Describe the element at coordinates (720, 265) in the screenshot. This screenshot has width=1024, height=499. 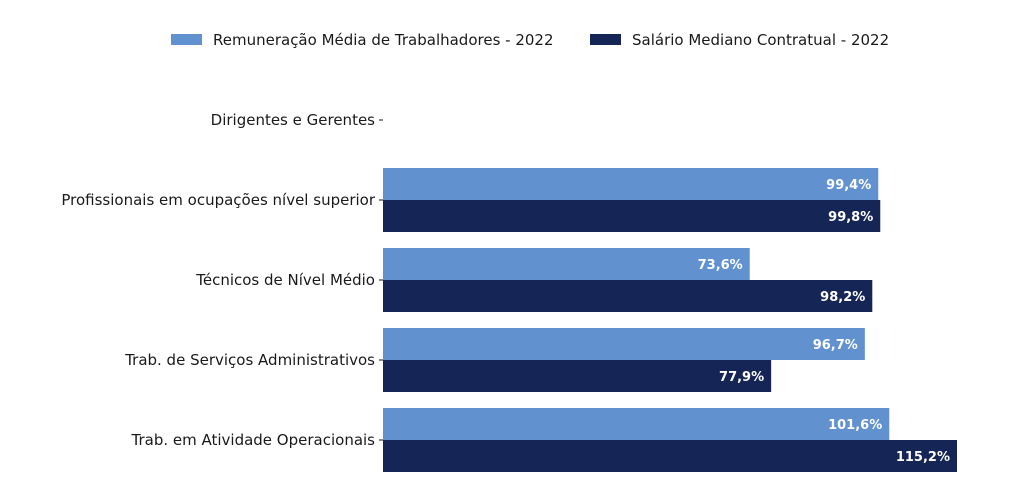
I see `value-label: 73,6%` at that location.